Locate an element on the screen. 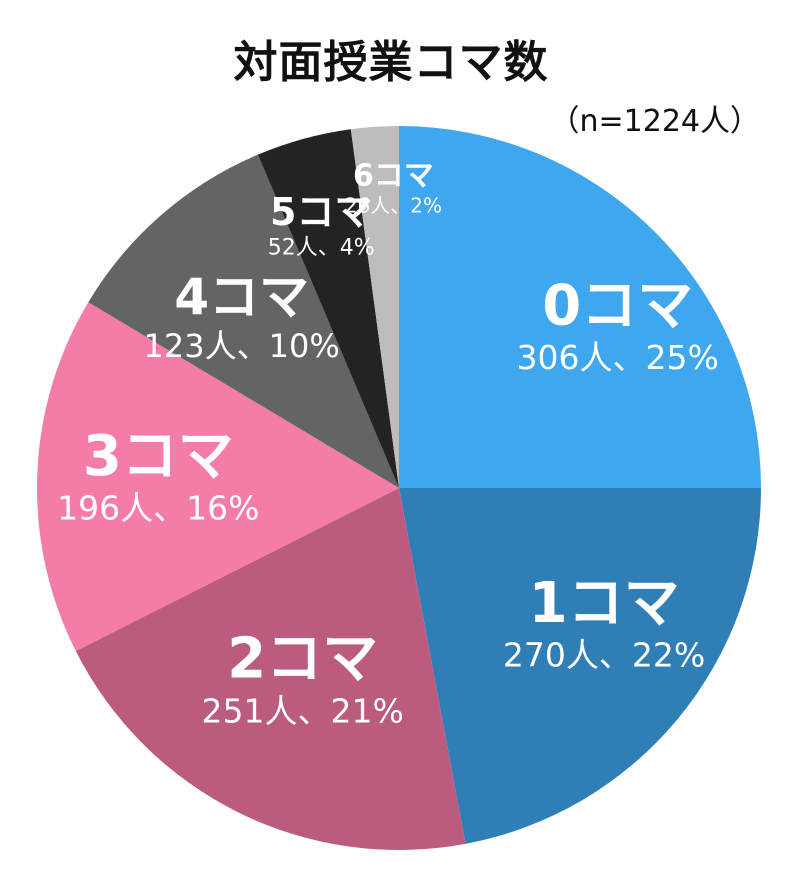 Image resolution: width=800 pixels, height=880 pixels. slice-value-label-5: 52人、4% is located at coordinates (321, 247).